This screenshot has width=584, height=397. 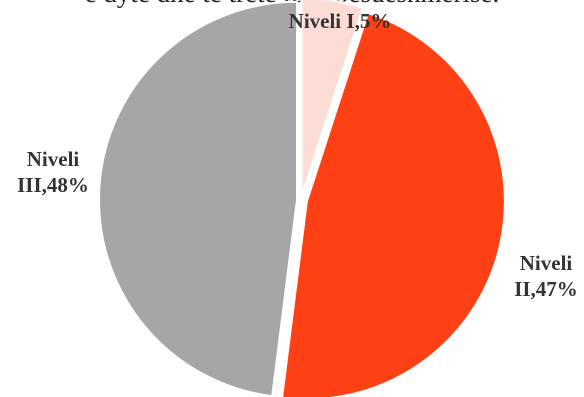 I want to click on data-label-niveli-iii: Niveli III,48%, so click(x=53, y=172).